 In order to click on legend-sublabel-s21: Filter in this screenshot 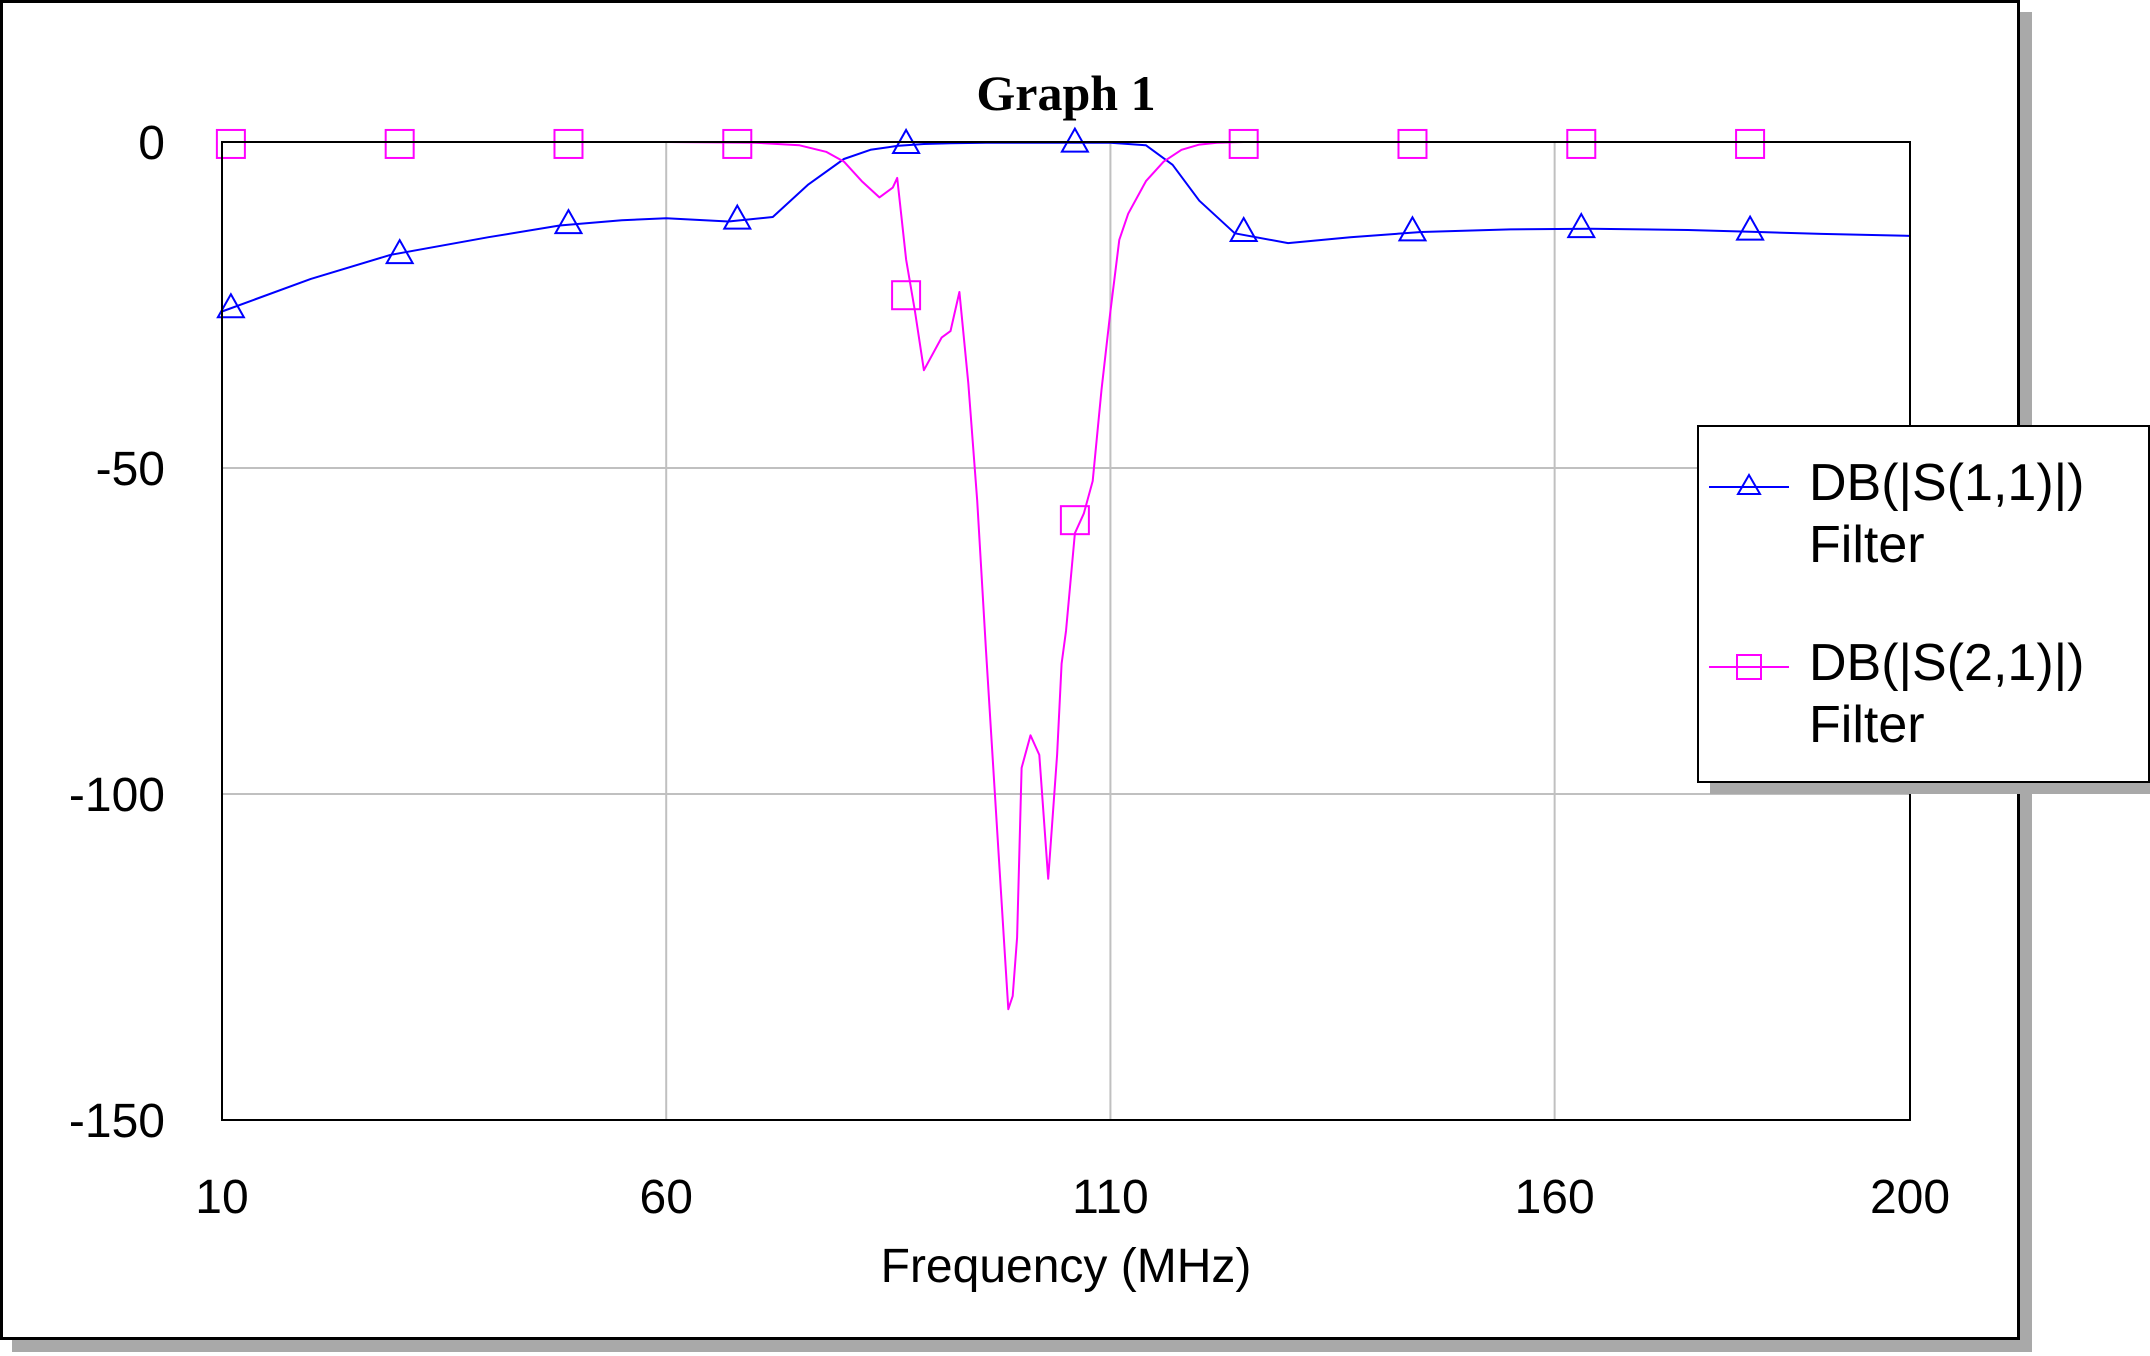, I will do `click(1867, 725)`.